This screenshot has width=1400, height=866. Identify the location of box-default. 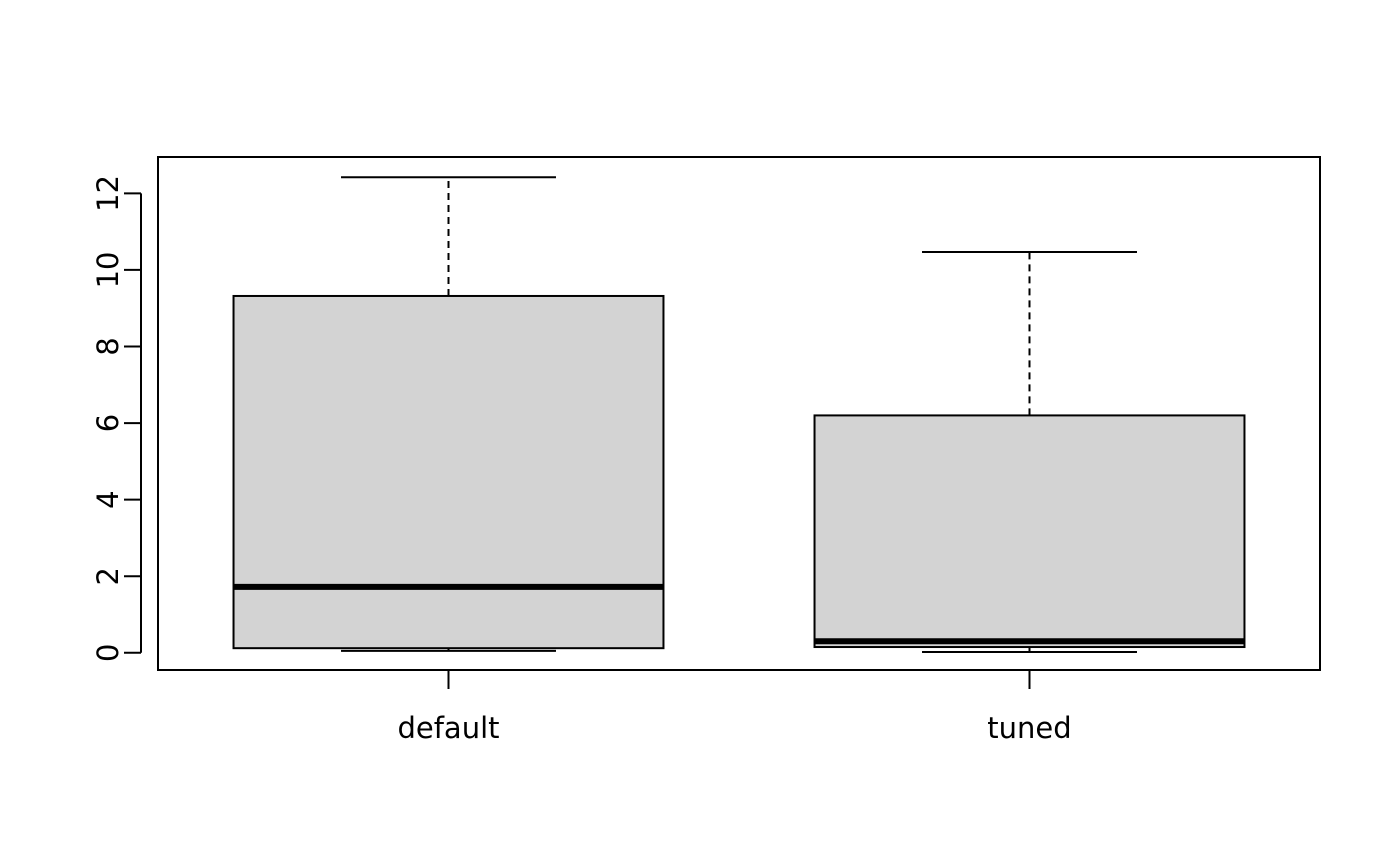
(448, 472).